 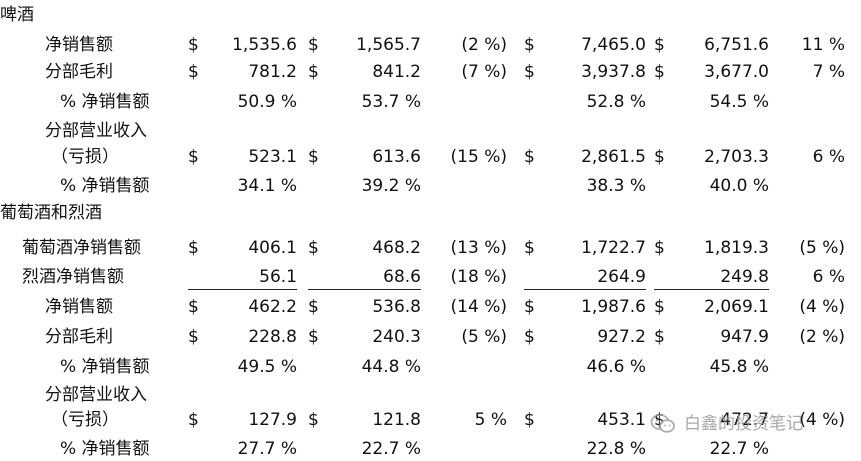 What do you see at coordinates (736, 45) in the screenshot?
I see `value-cell: 6,751.6` at bounding box center [736, 45].